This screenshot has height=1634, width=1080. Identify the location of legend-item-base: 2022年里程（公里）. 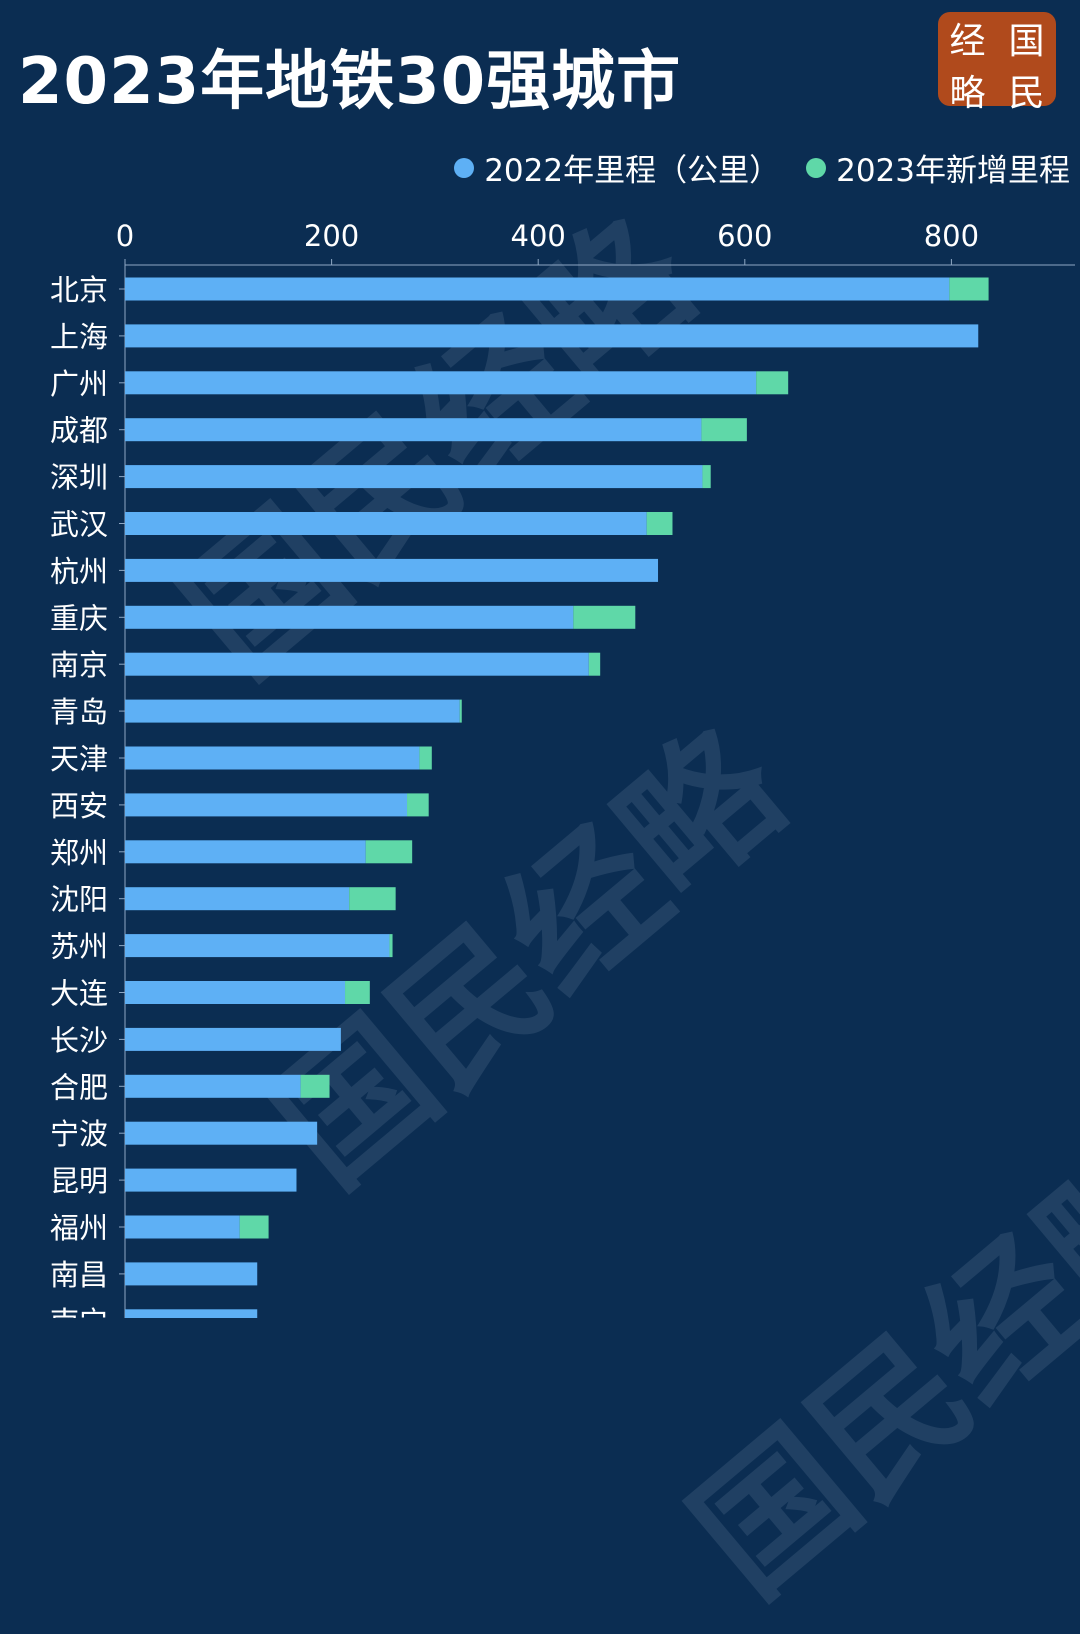
(617, 167).